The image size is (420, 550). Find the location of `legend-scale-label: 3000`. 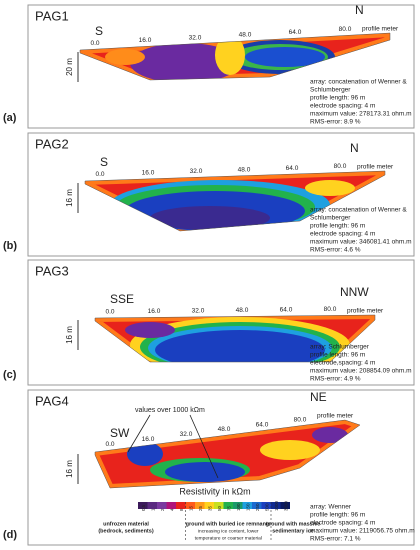

legend-scale-label: 3000 is located at coordinates (285, 505).